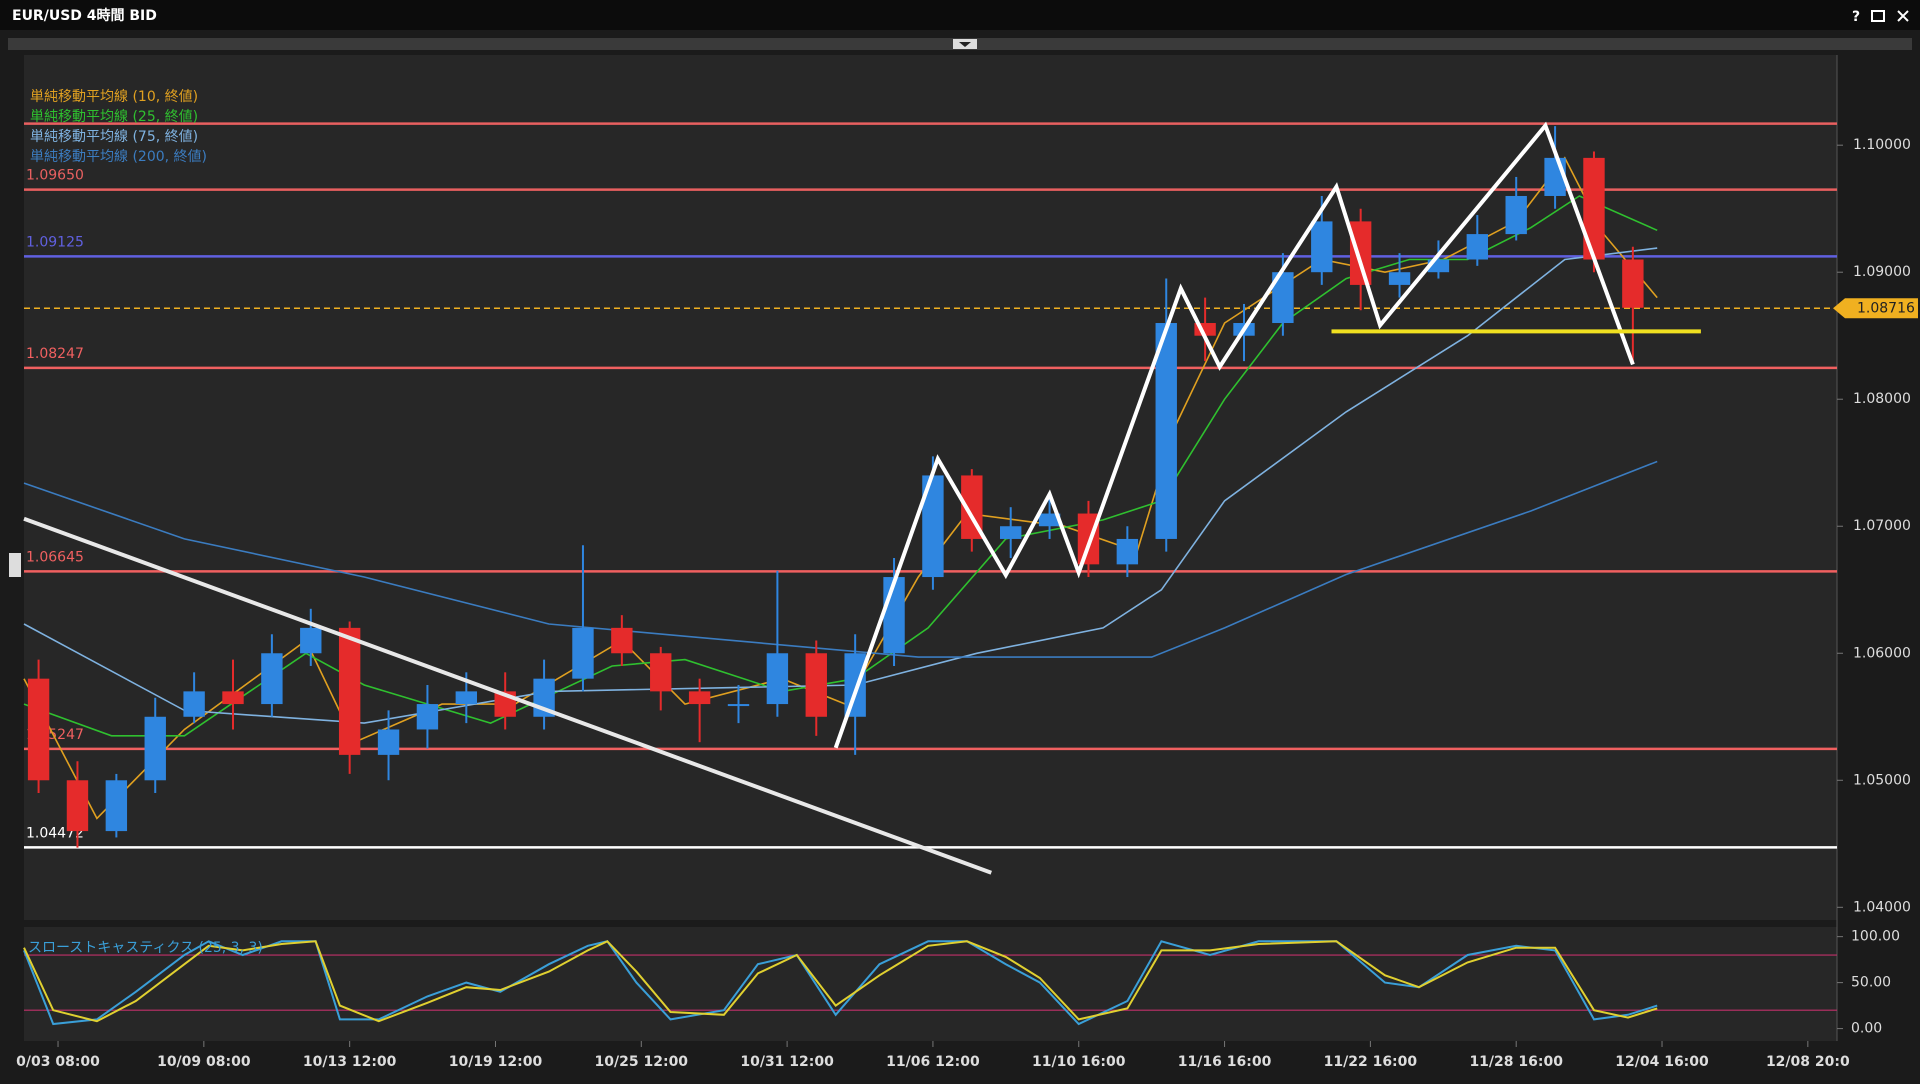 This screenshot has height=1084, width=1920. Describe the element at coordinates (55, 557) in the screenshot. I see `level-label: 1.06645` at that location.